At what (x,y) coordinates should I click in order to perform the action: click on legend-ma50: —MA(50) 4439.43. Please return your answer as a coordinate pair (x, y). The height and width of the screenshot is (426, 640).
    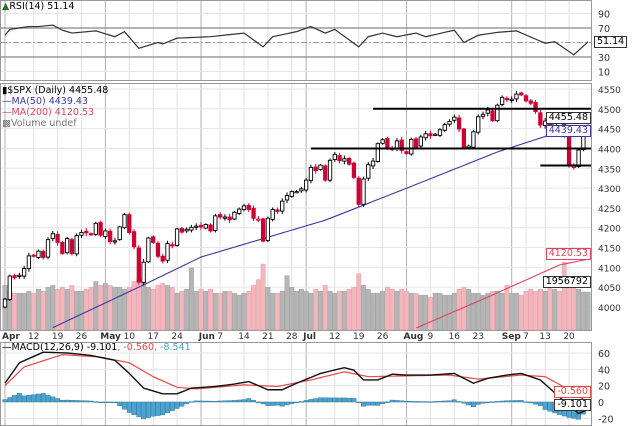
    Looking at the image, I should click on (55, 101).